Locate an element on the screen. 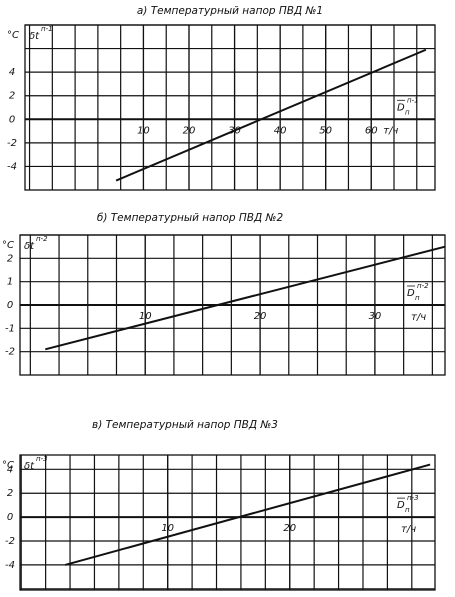 Image resolution: width=455 pixels, height=597 pixels. y-label-sup: п-2 is located at coordinates (42, 239).